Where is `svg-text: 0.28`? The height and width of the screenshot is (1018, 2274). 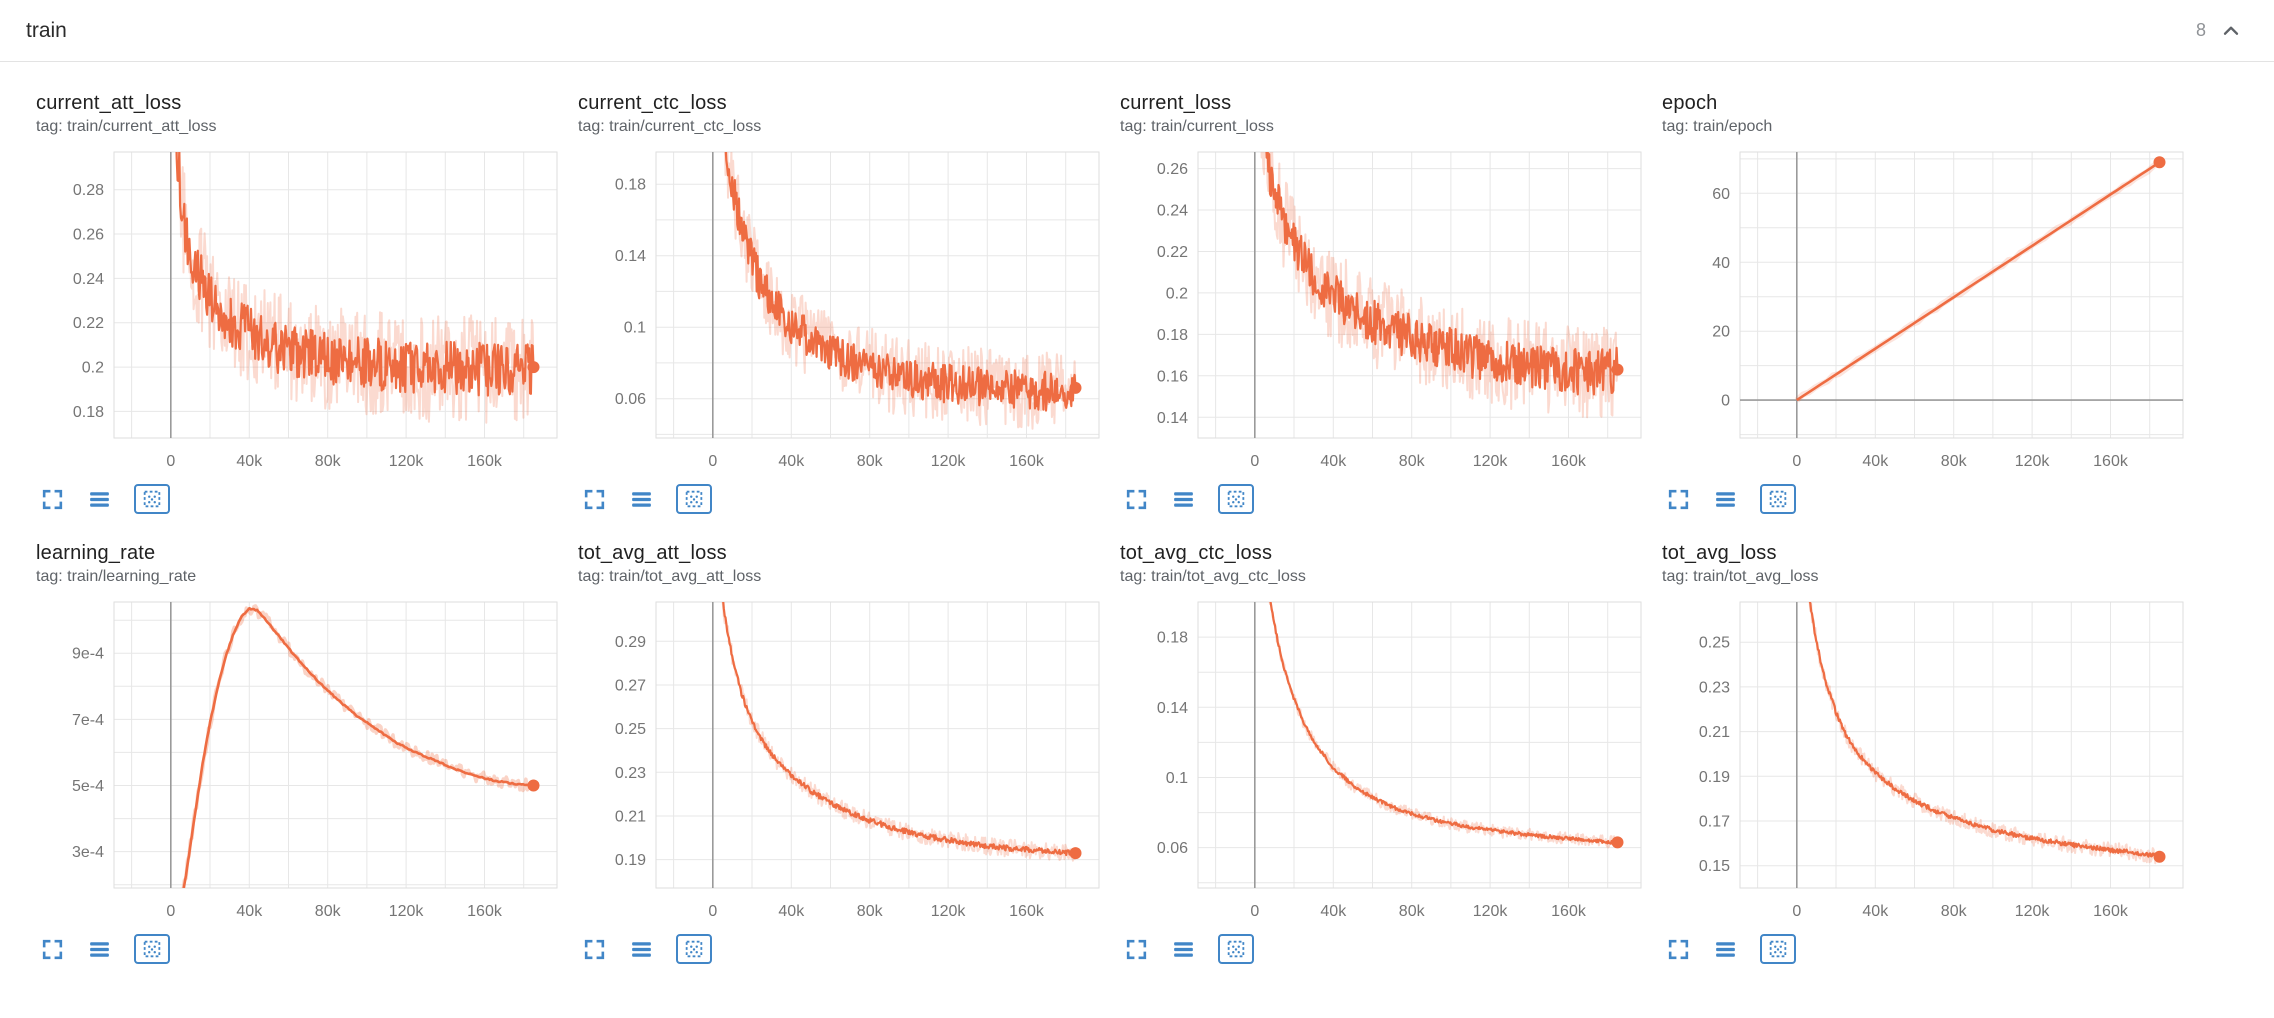
svg-text: 0.28 is located at coordinates (88, 190).